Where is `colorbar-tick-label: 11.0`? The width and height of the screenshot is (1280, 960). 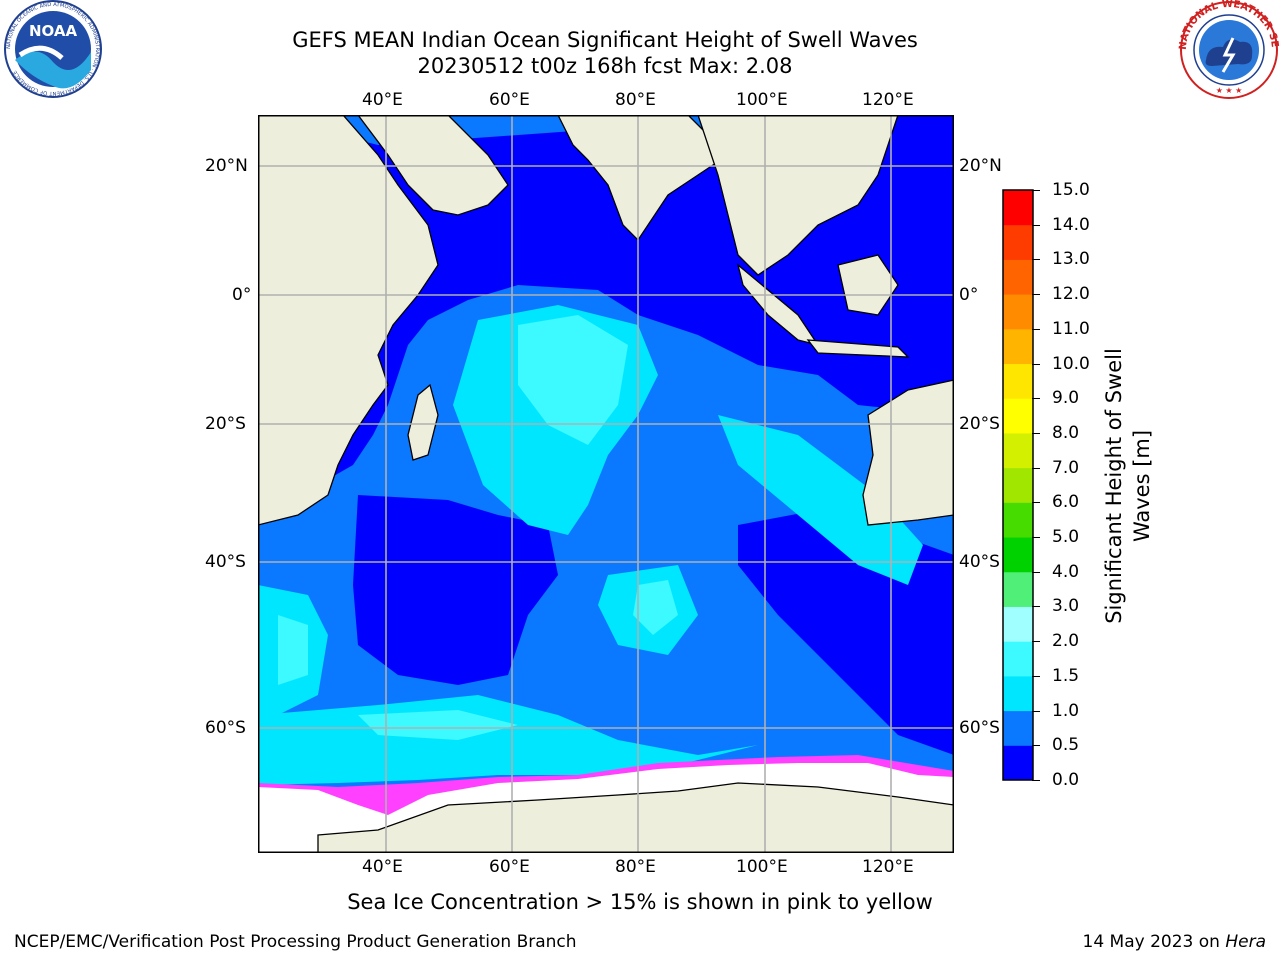 colorbar-tick-label: 11.0 is located at coordinates (1071, 328).